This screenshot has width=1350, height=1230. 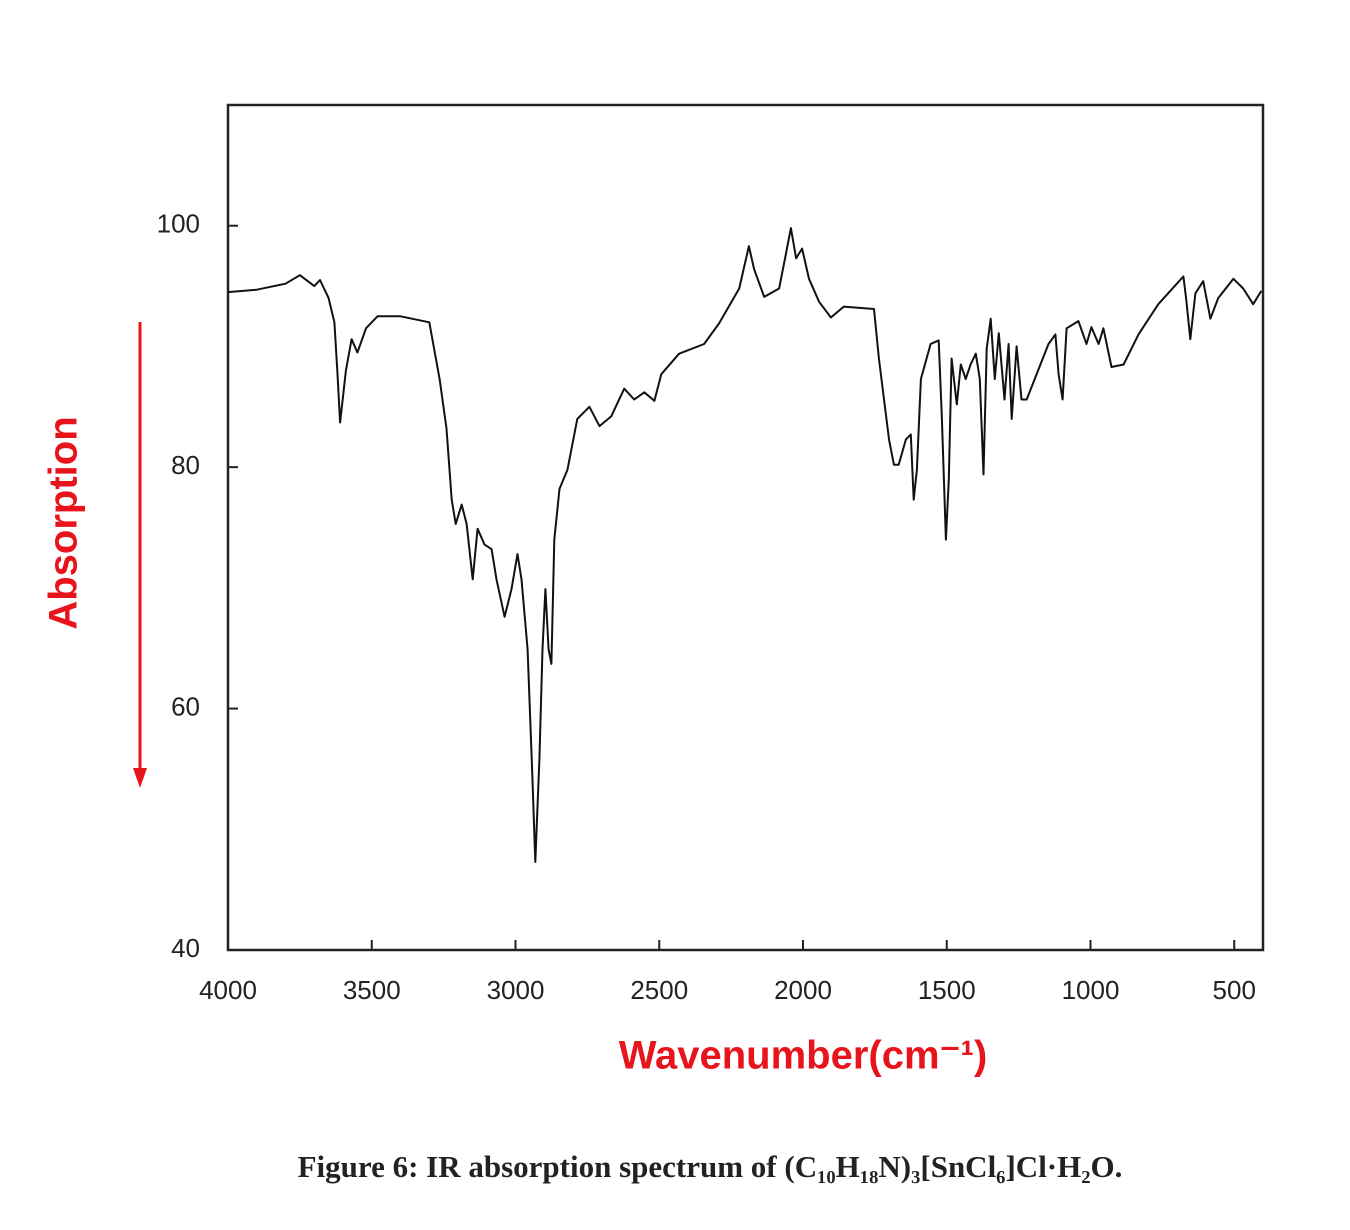 What do you see at coordinates (185, 948) in the screenshot?
I see `y-tick-label: 40` at bounding box center [185, 948].